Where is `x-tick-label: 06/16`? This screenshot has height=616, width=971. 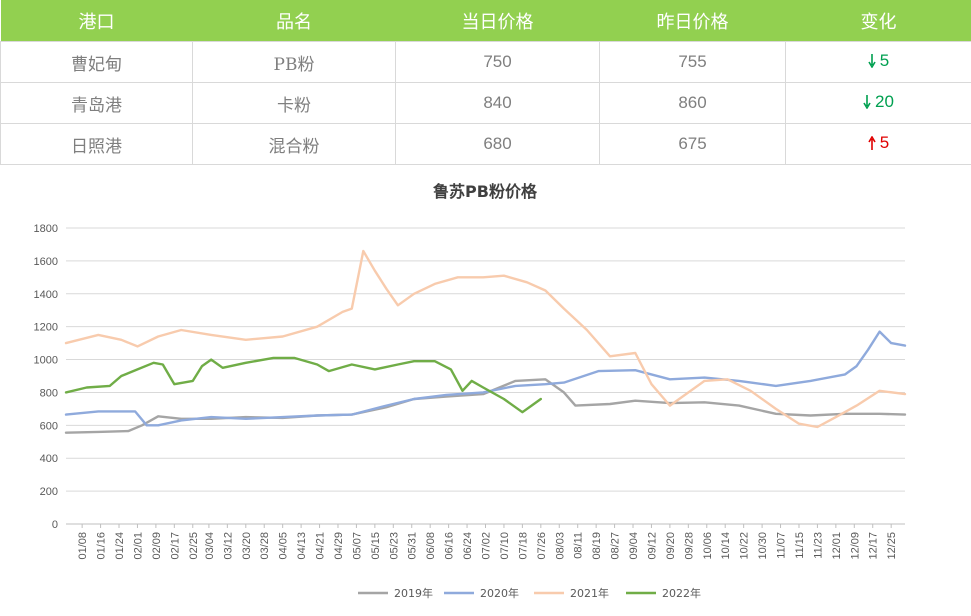 x-tick-label: 06/16 is located at coordinates (450, 546).